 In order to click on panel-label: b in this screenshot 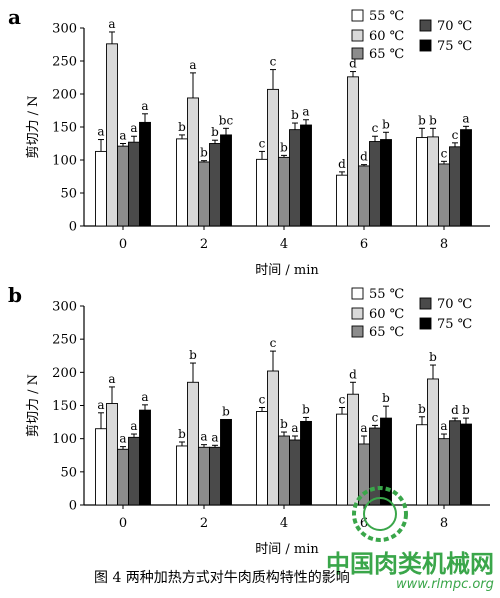, I will do `click(15, 295)`.